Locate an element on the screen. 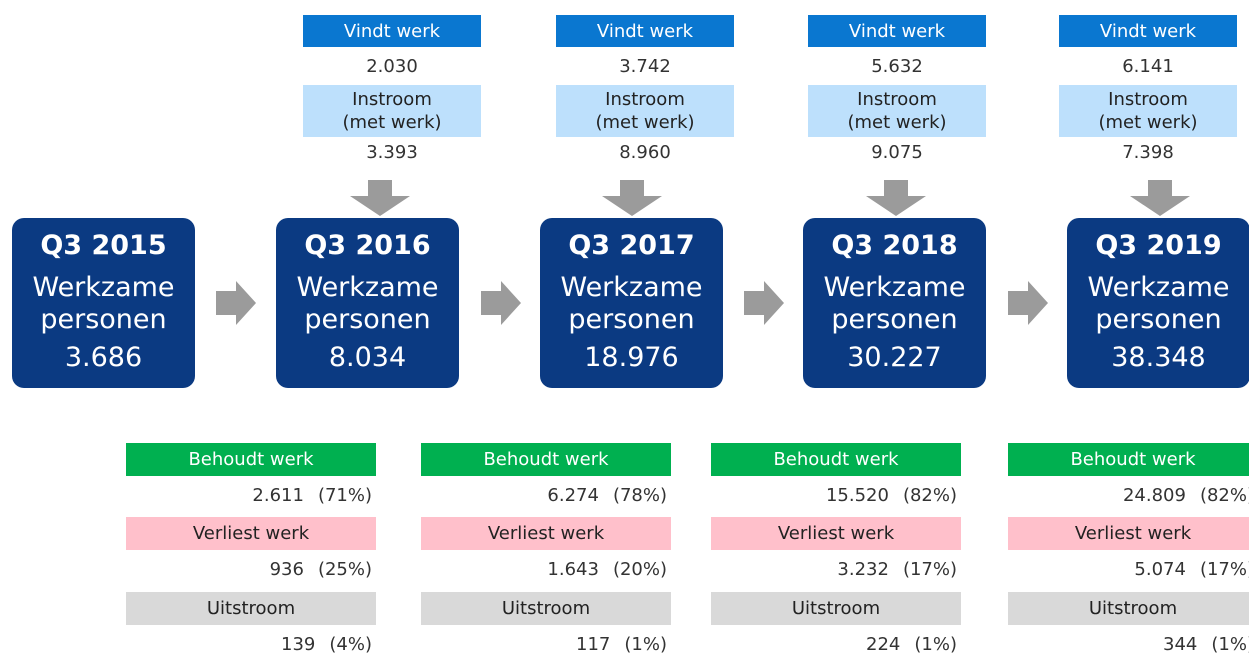  outflow-pct: (20%) is located at coordinates (639, 569).